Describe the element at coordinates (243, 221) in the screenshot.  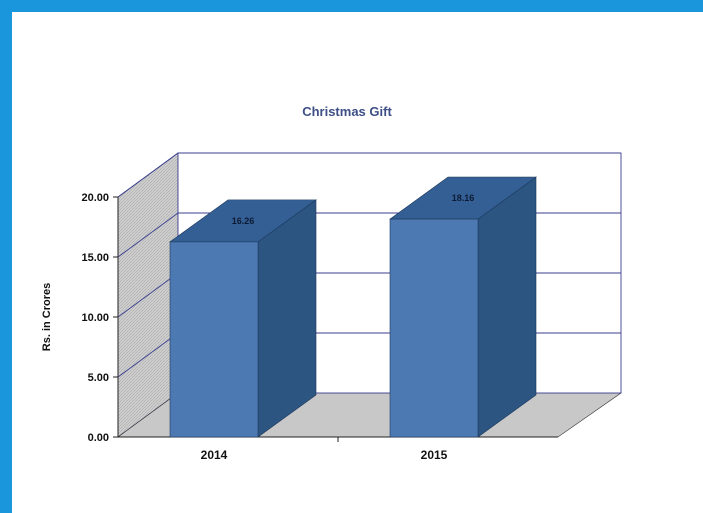
I see `bar-data-label: 16.26` at that location.